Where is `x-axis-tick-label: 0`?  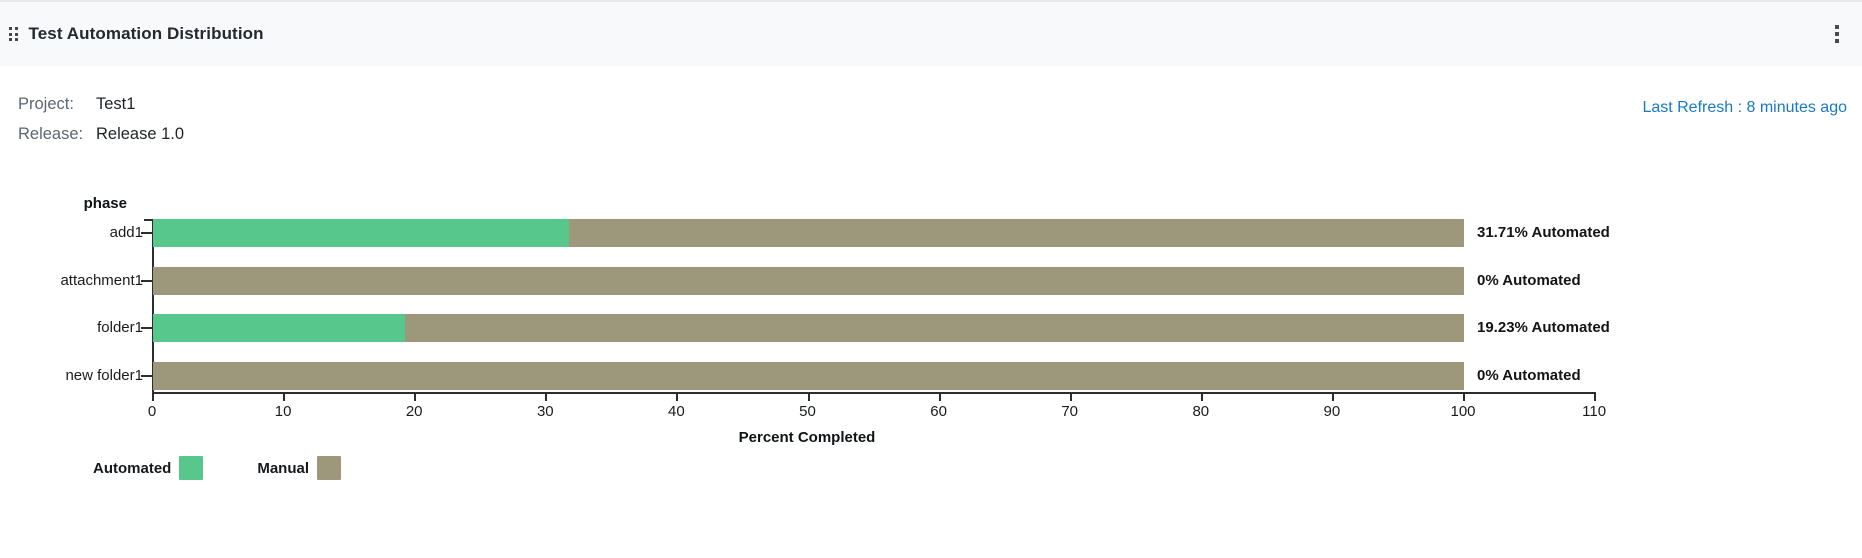 x-axis-tick-label: 0 is located at coordinates (152, 411).